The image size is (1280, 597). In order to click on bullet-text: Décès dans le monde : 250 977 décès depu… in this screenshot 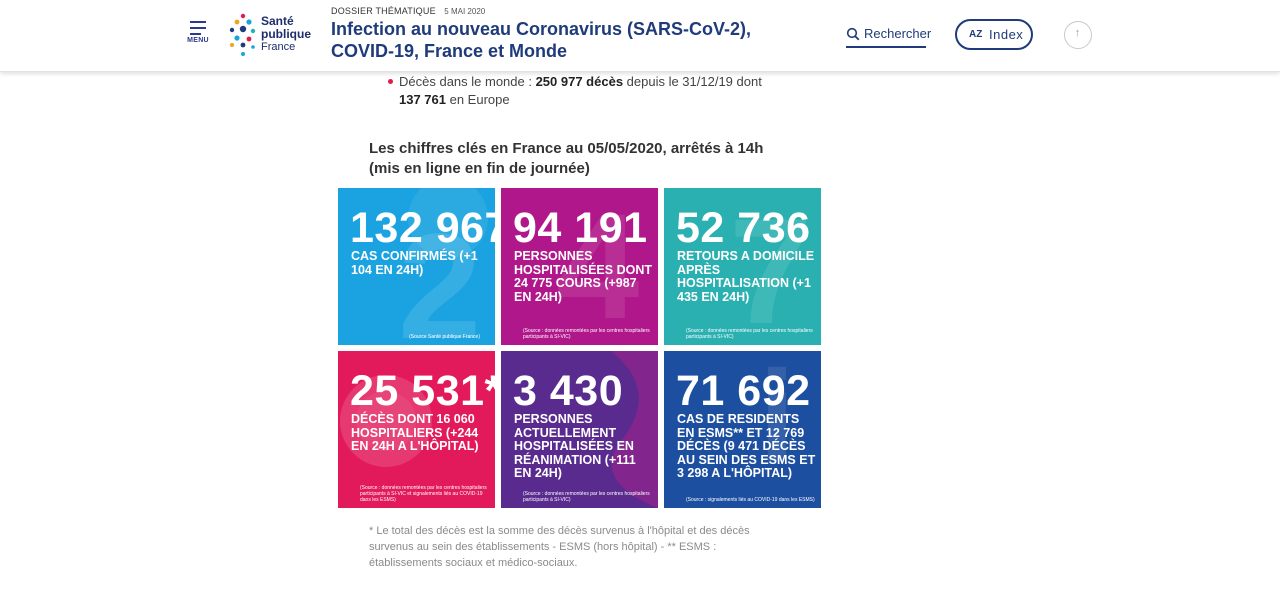, I will do `click(578, 91)`.